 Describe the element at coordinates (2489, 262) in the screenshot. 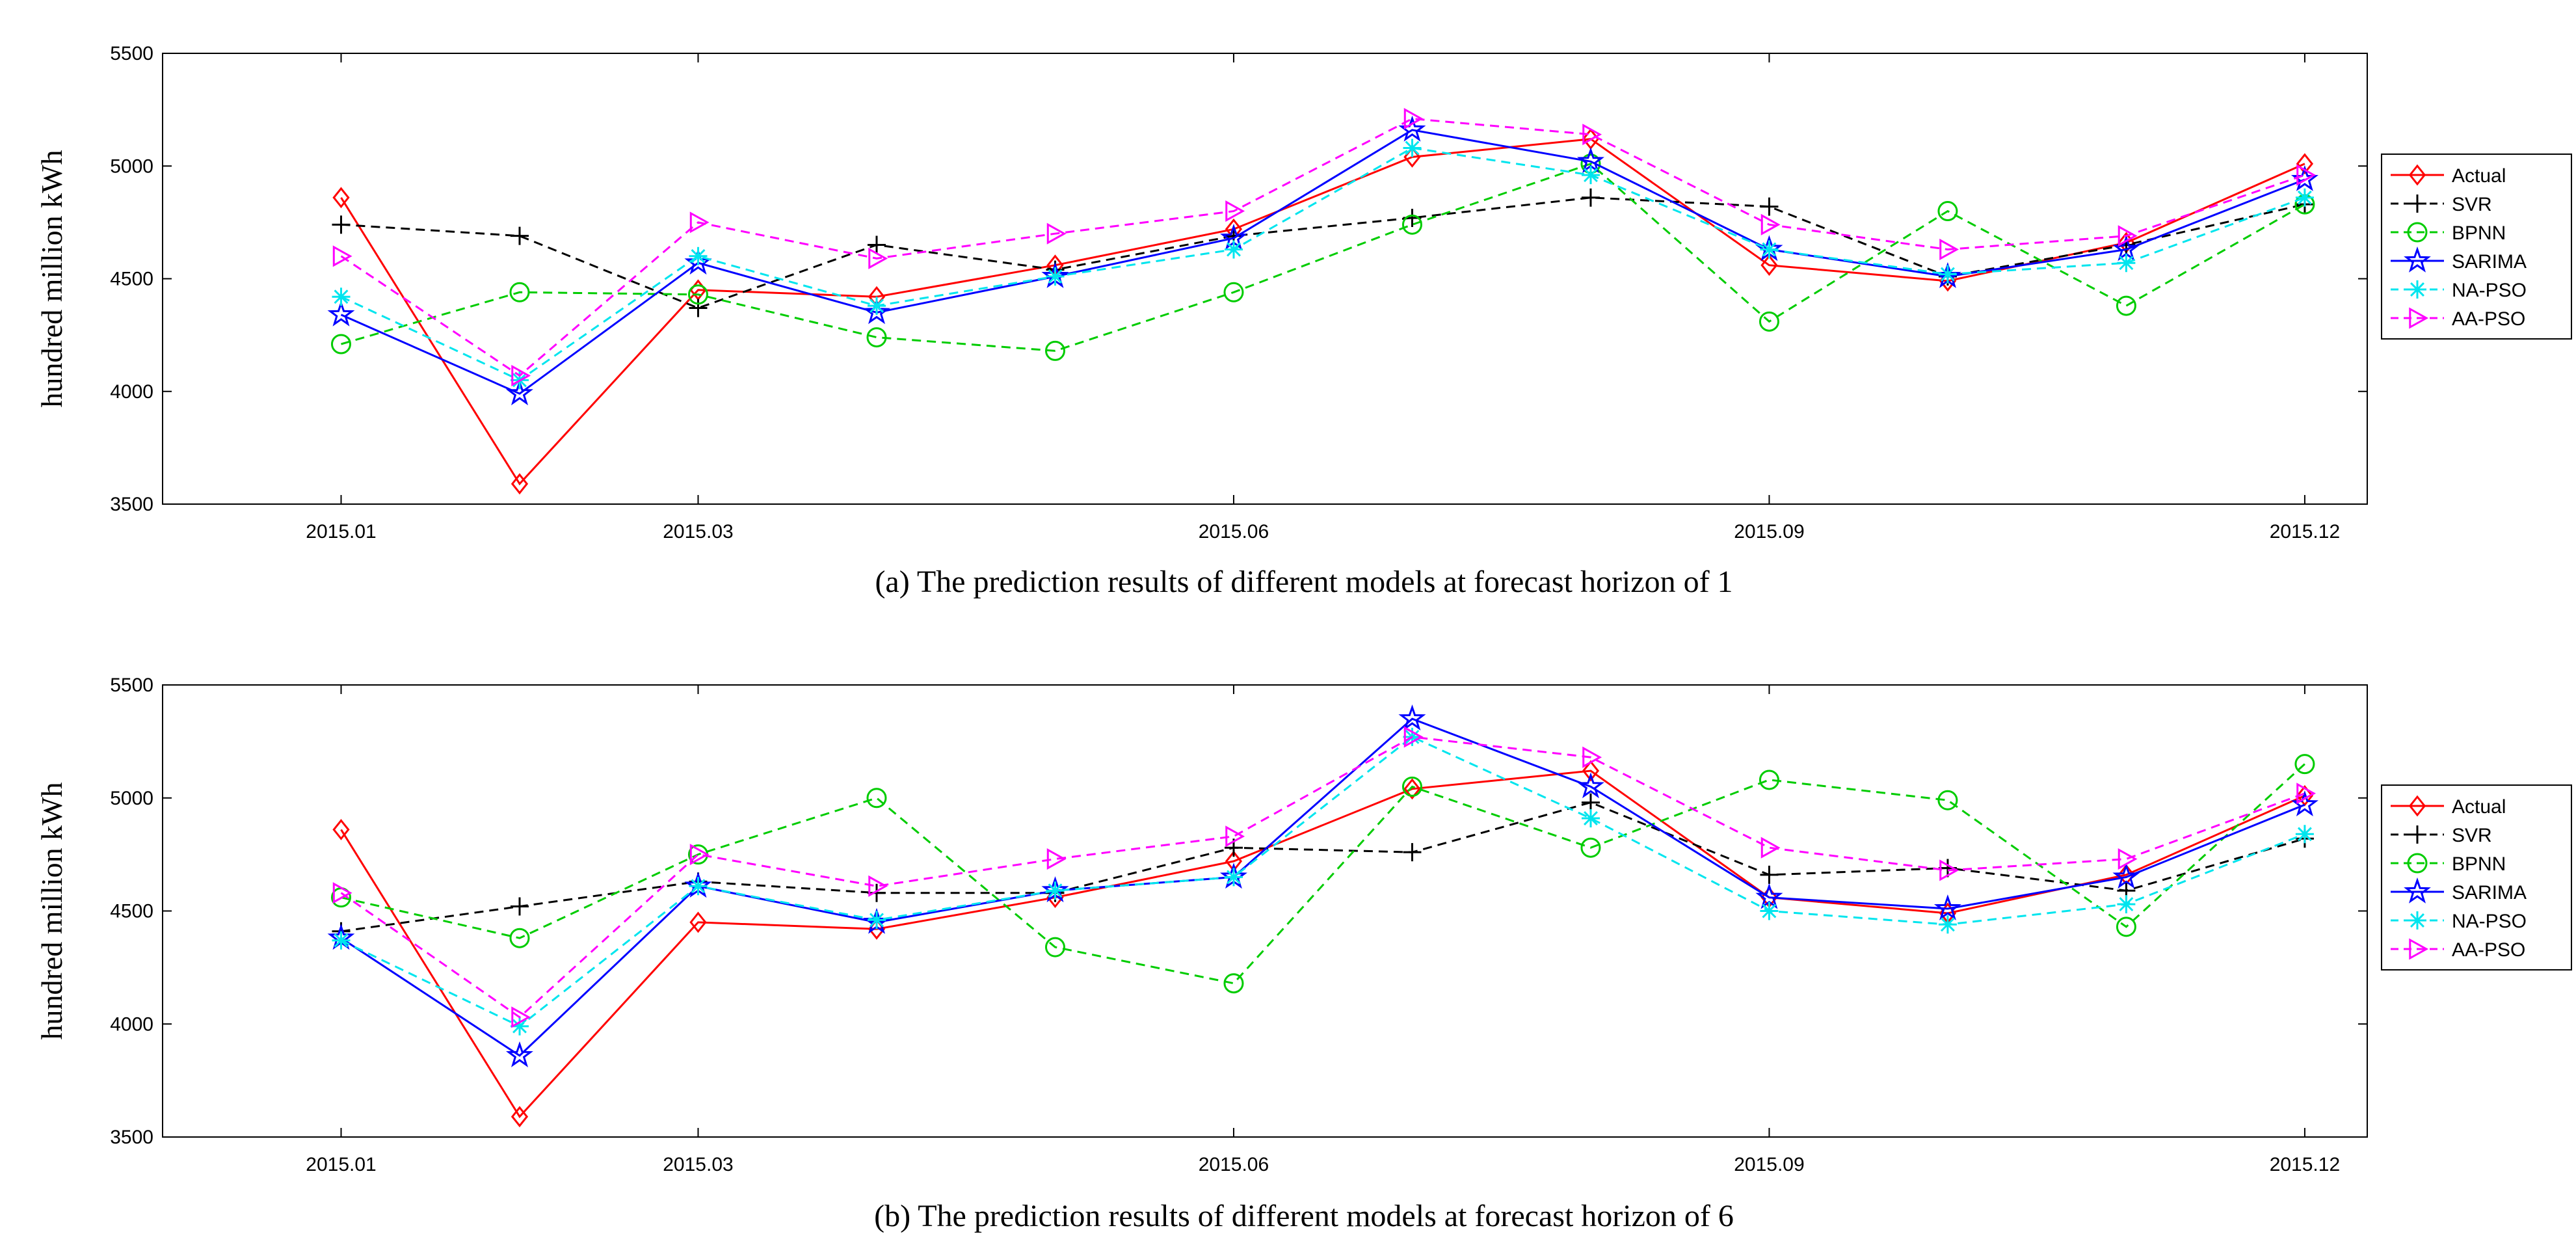

I see `legend-label: SARIMA` at that location.